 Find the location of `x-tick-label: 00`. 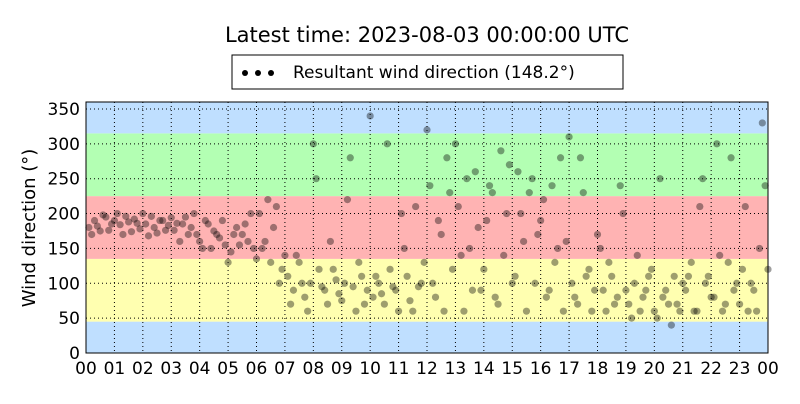

x-tick-label: 00 is located at coordinates (86, 369).